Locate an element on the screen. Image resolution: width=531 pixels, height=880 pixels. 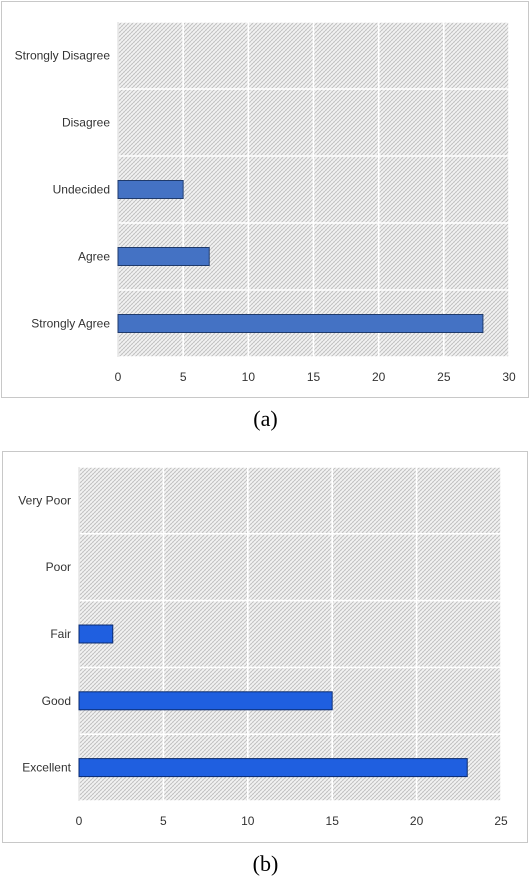
category-label: Disagree is located at coordinates (86, 123).